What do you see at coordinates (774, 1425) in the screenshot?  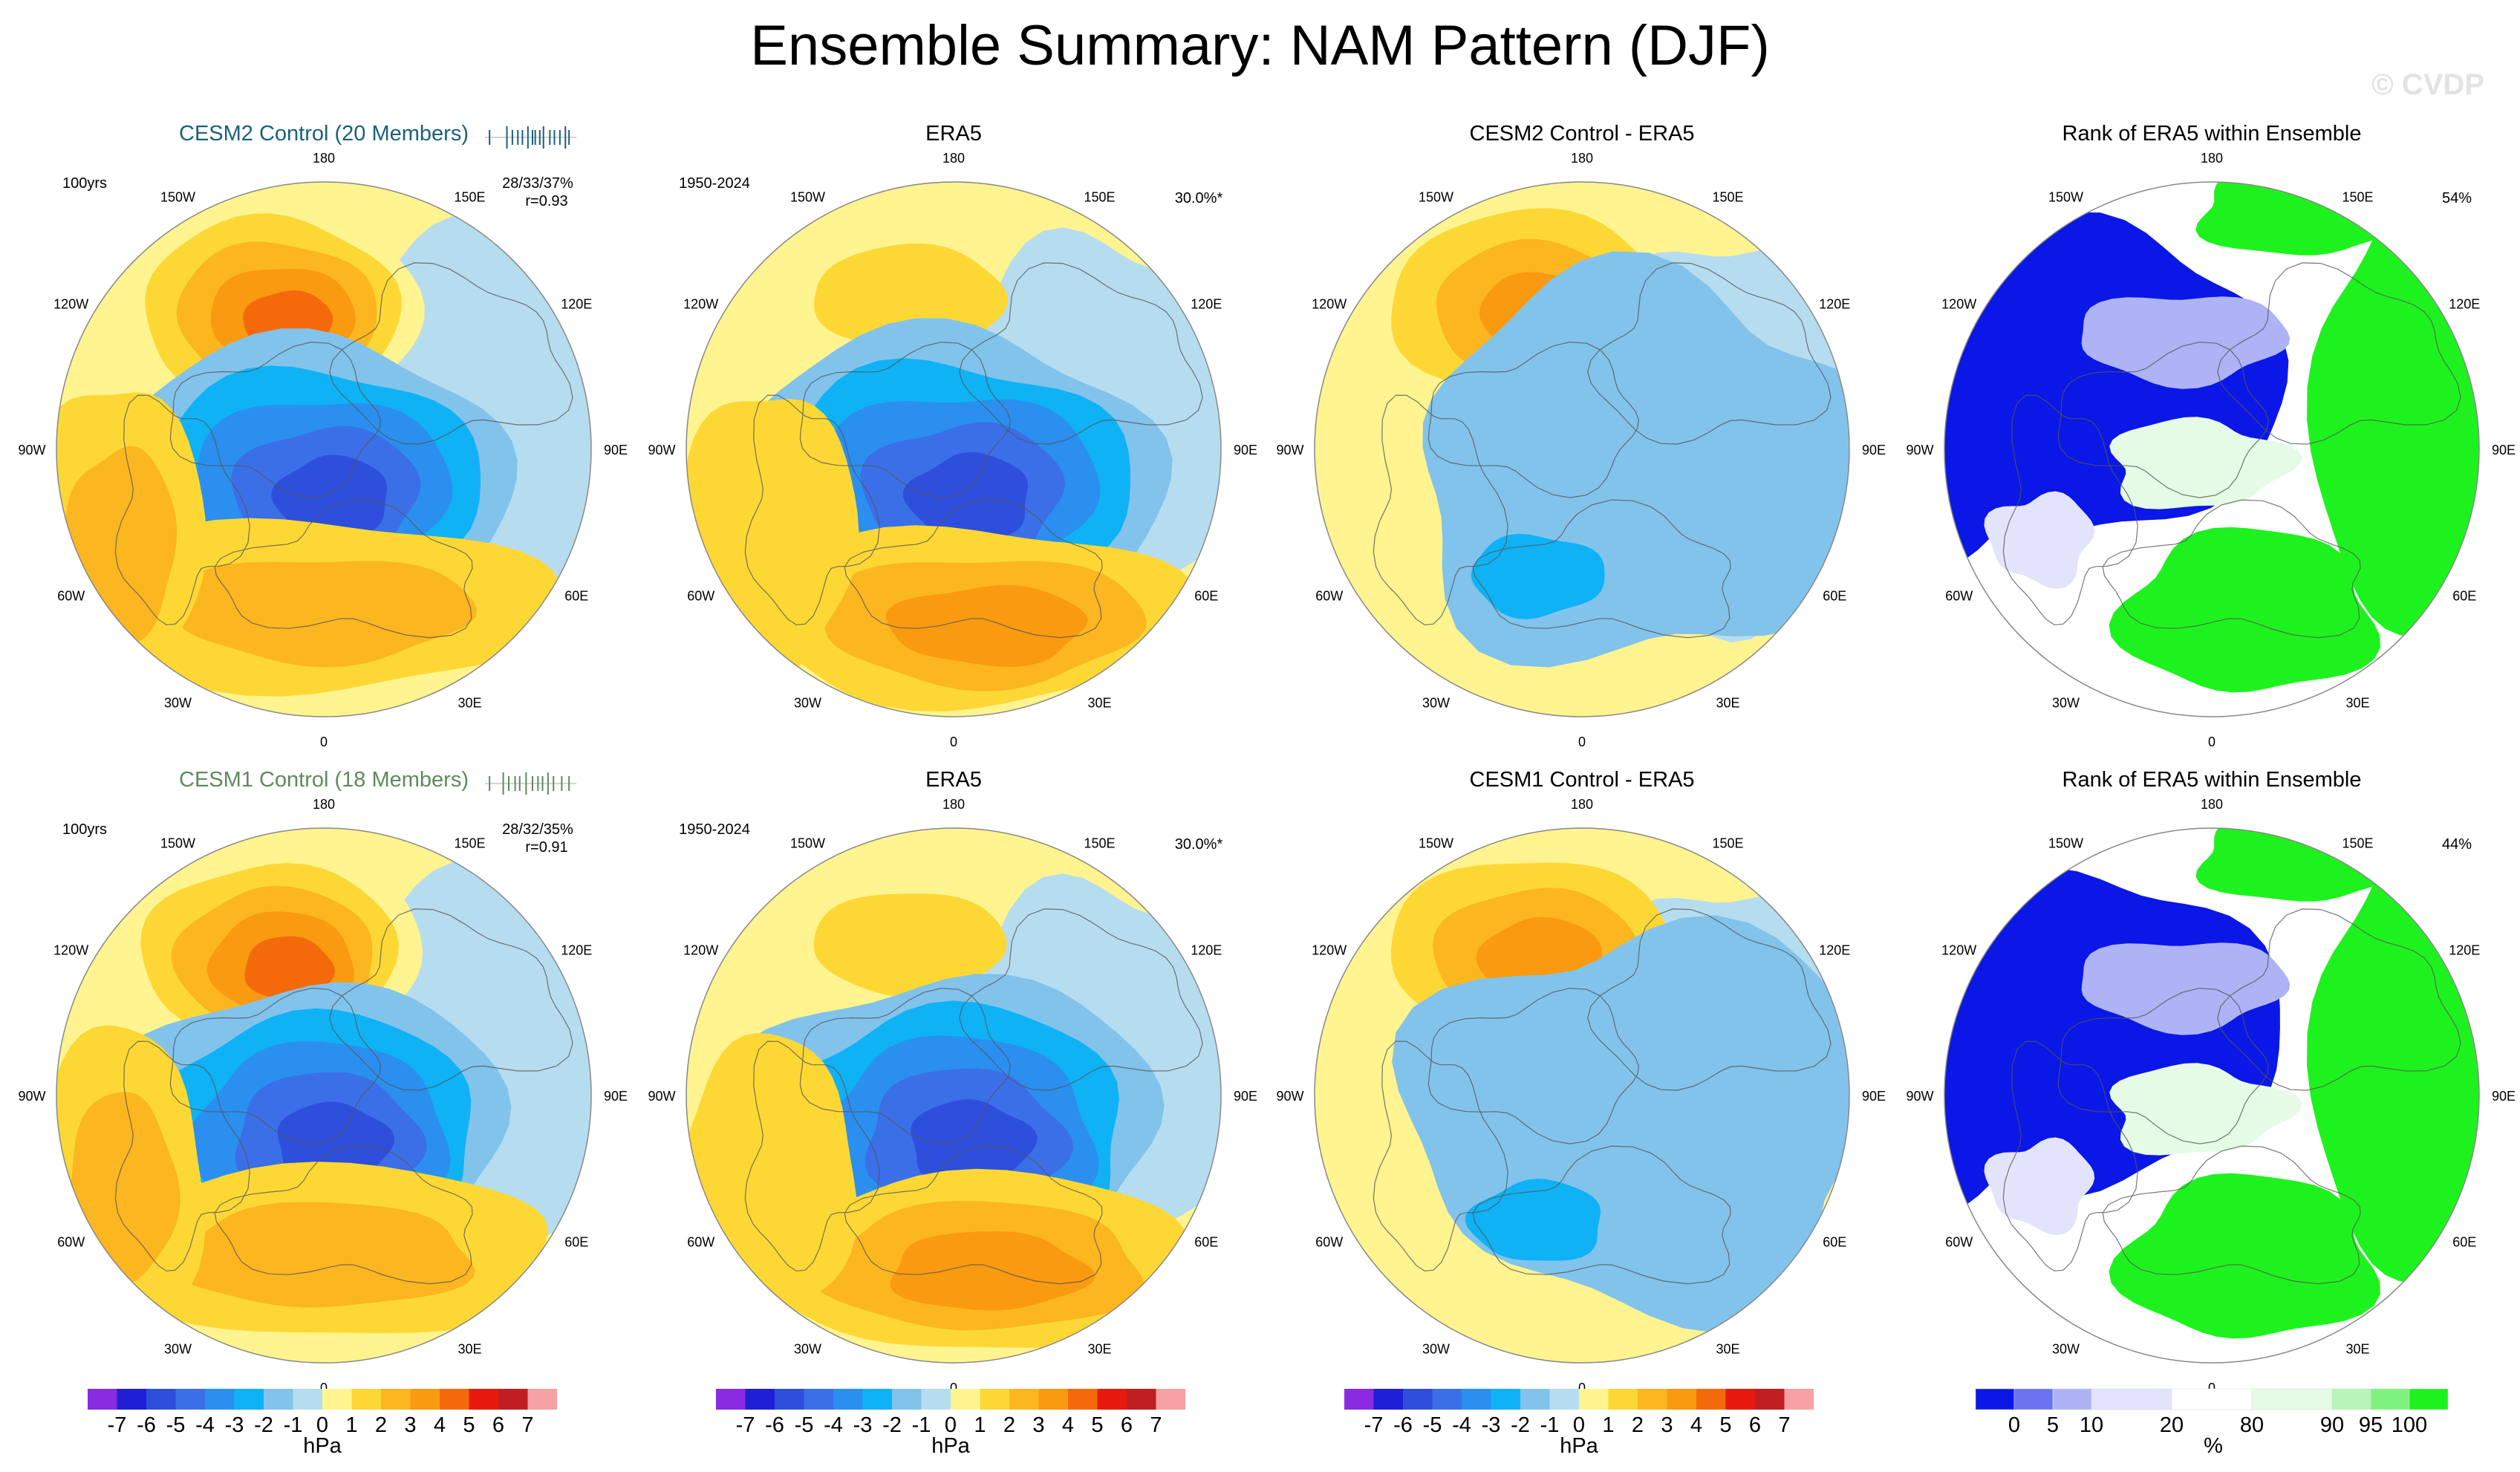 I see `colorbar-tick-label: -6` at bounding box center [774, 1425].